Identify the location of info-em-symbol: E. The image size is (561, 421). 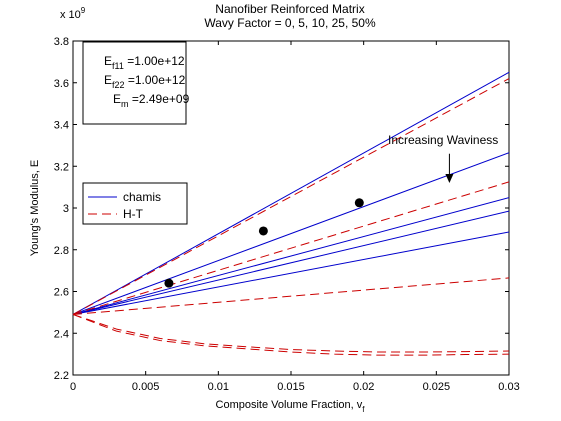
(117, 99).